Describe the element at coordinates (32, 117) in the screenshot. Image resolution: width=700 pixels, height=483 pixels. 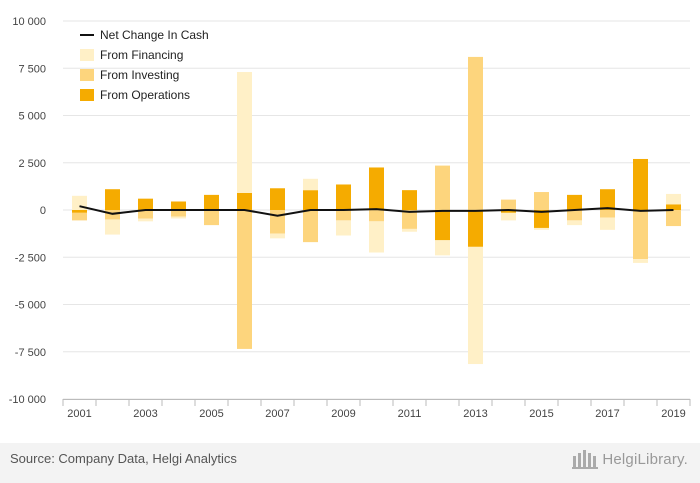
I see `y-tick-label: 5 000` at that location.